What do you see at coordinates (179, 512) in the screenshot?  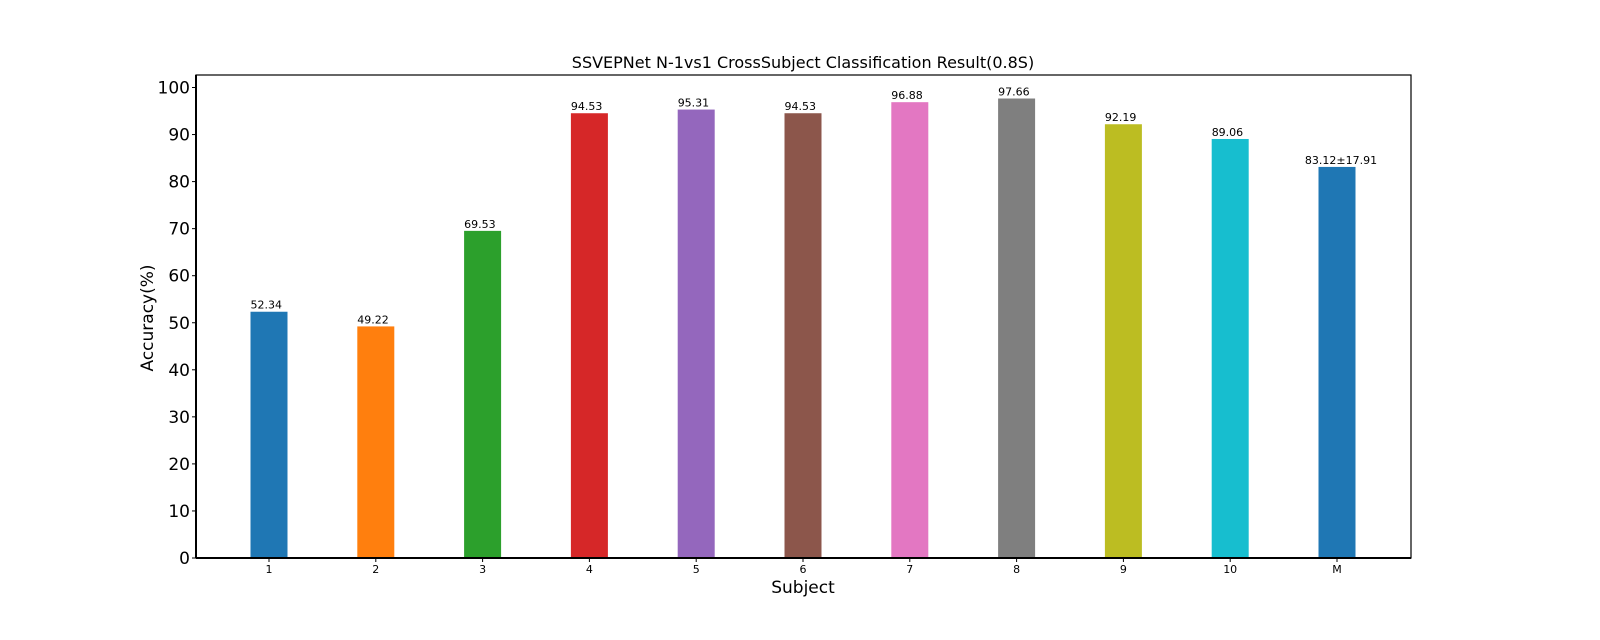 I see `y-tick-label-10: 10` at bounding box center [179, 512].